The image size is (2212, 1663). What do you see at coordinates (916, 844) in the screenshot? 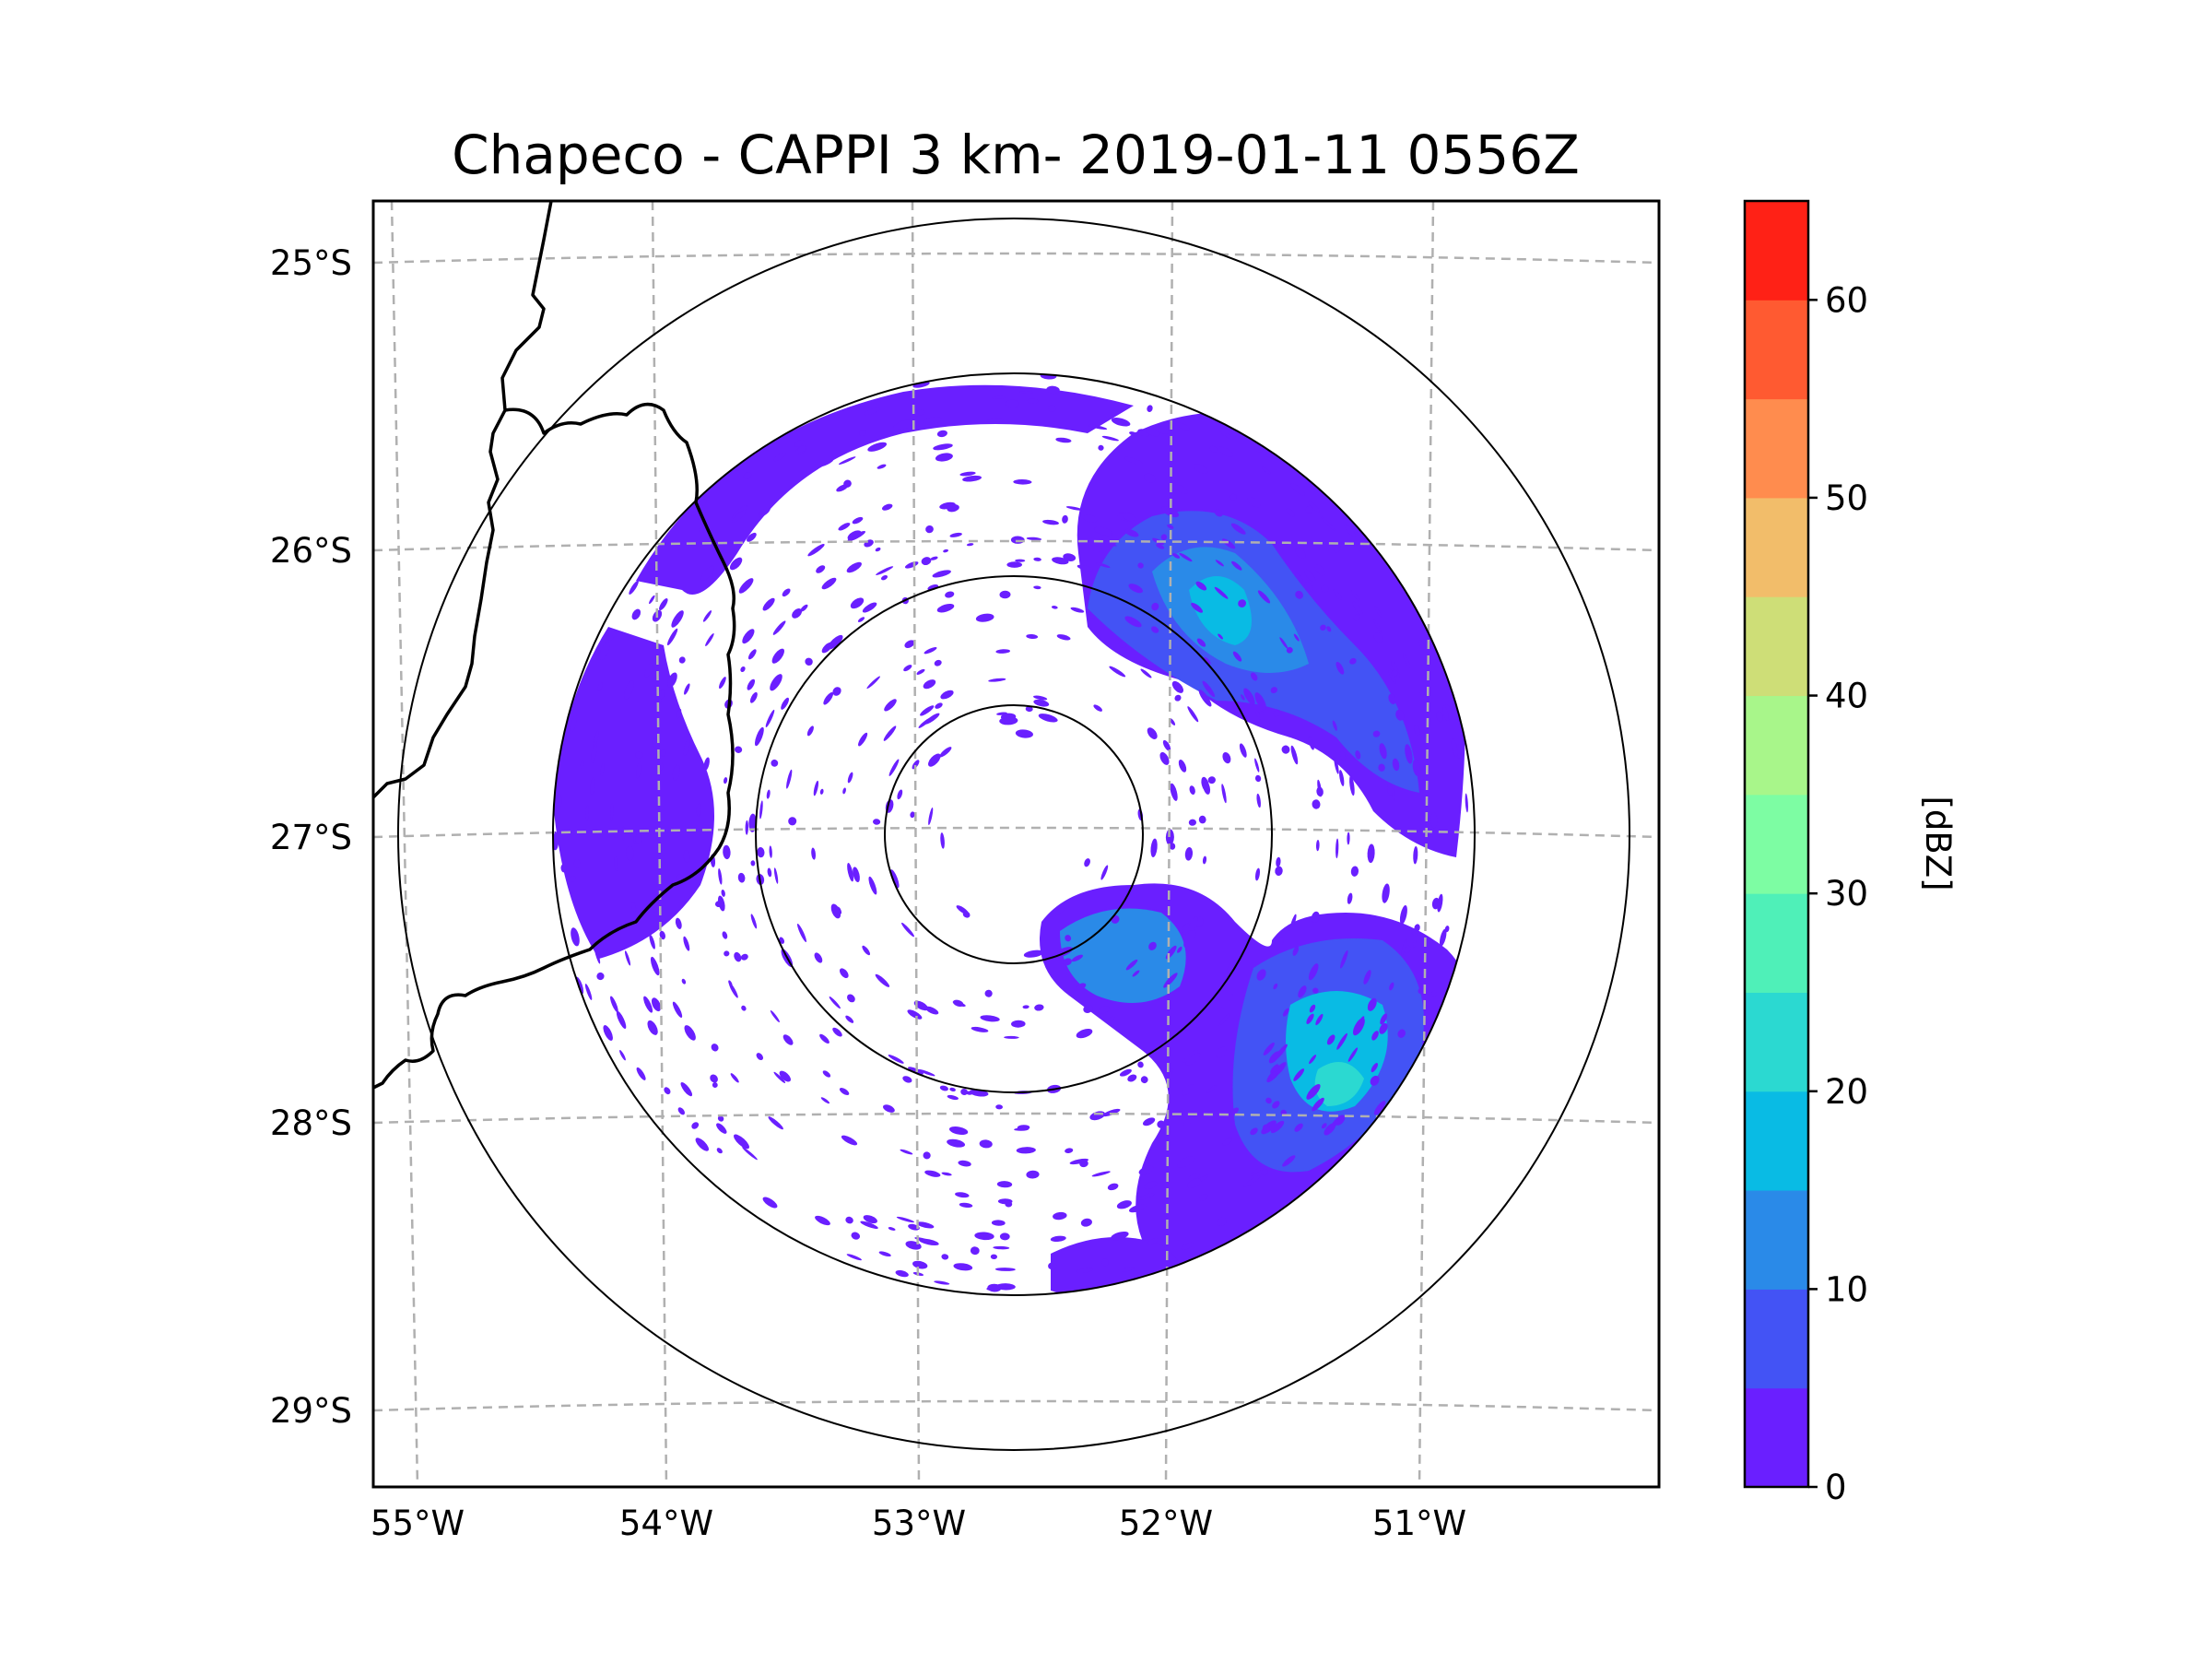
I see `gridline-lon-53w` at bounding box center [916, 844].